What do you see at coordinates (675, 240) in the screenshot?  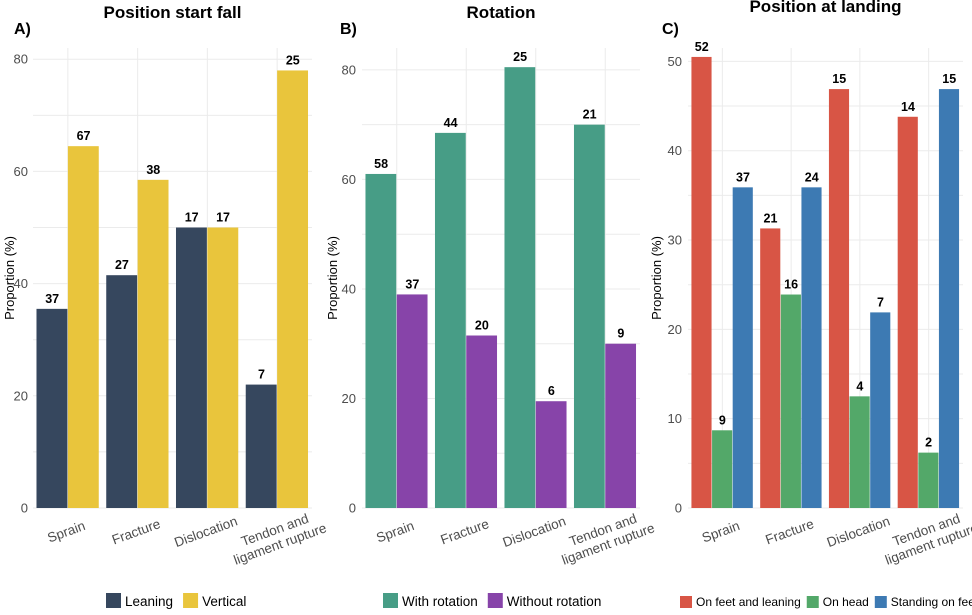 I see `y-tick-label: 30` at bounding box center [675, 240].